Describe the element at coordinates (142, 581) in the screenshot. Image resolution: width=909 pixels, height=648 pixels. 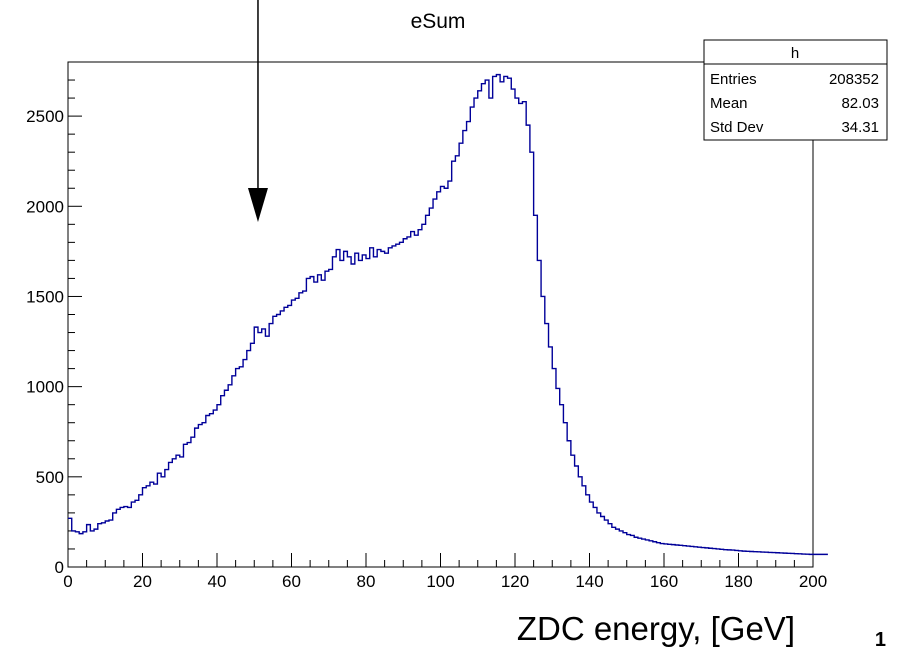
I see `x-tick-label: 20` at that location.